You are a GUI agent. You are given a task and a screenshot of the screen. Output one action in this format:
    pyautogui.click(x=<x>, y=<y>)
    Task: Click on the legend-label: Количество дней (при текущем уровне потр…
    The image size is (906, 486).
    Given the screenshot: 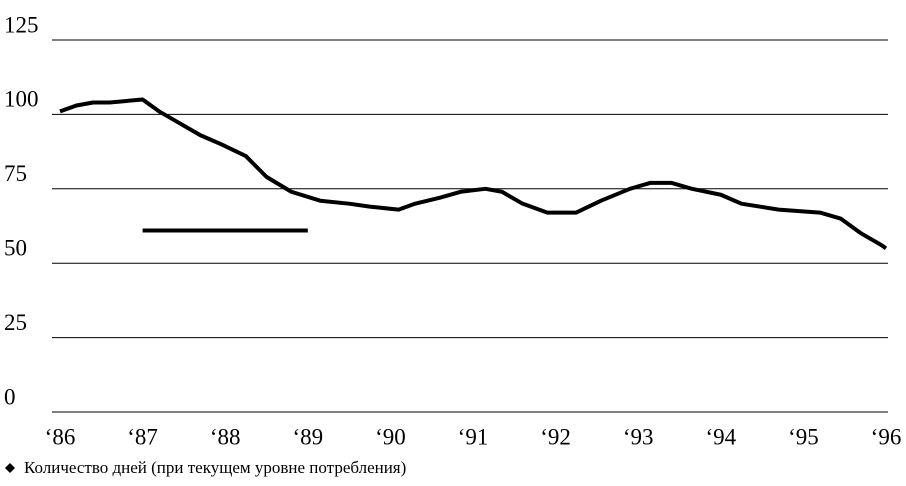 What is the action you would take?
    pyautogui.click(x=215, y=467)
    